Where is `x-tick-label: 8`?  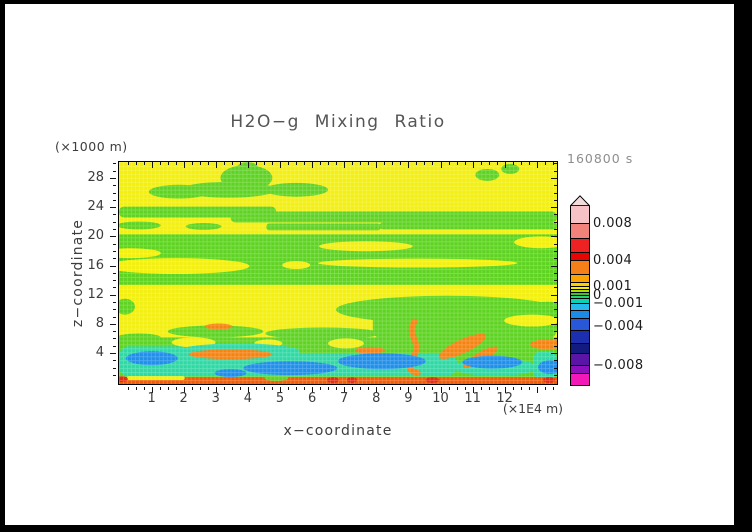 x-tick-label: 8 is located at coordinates (376, 398).